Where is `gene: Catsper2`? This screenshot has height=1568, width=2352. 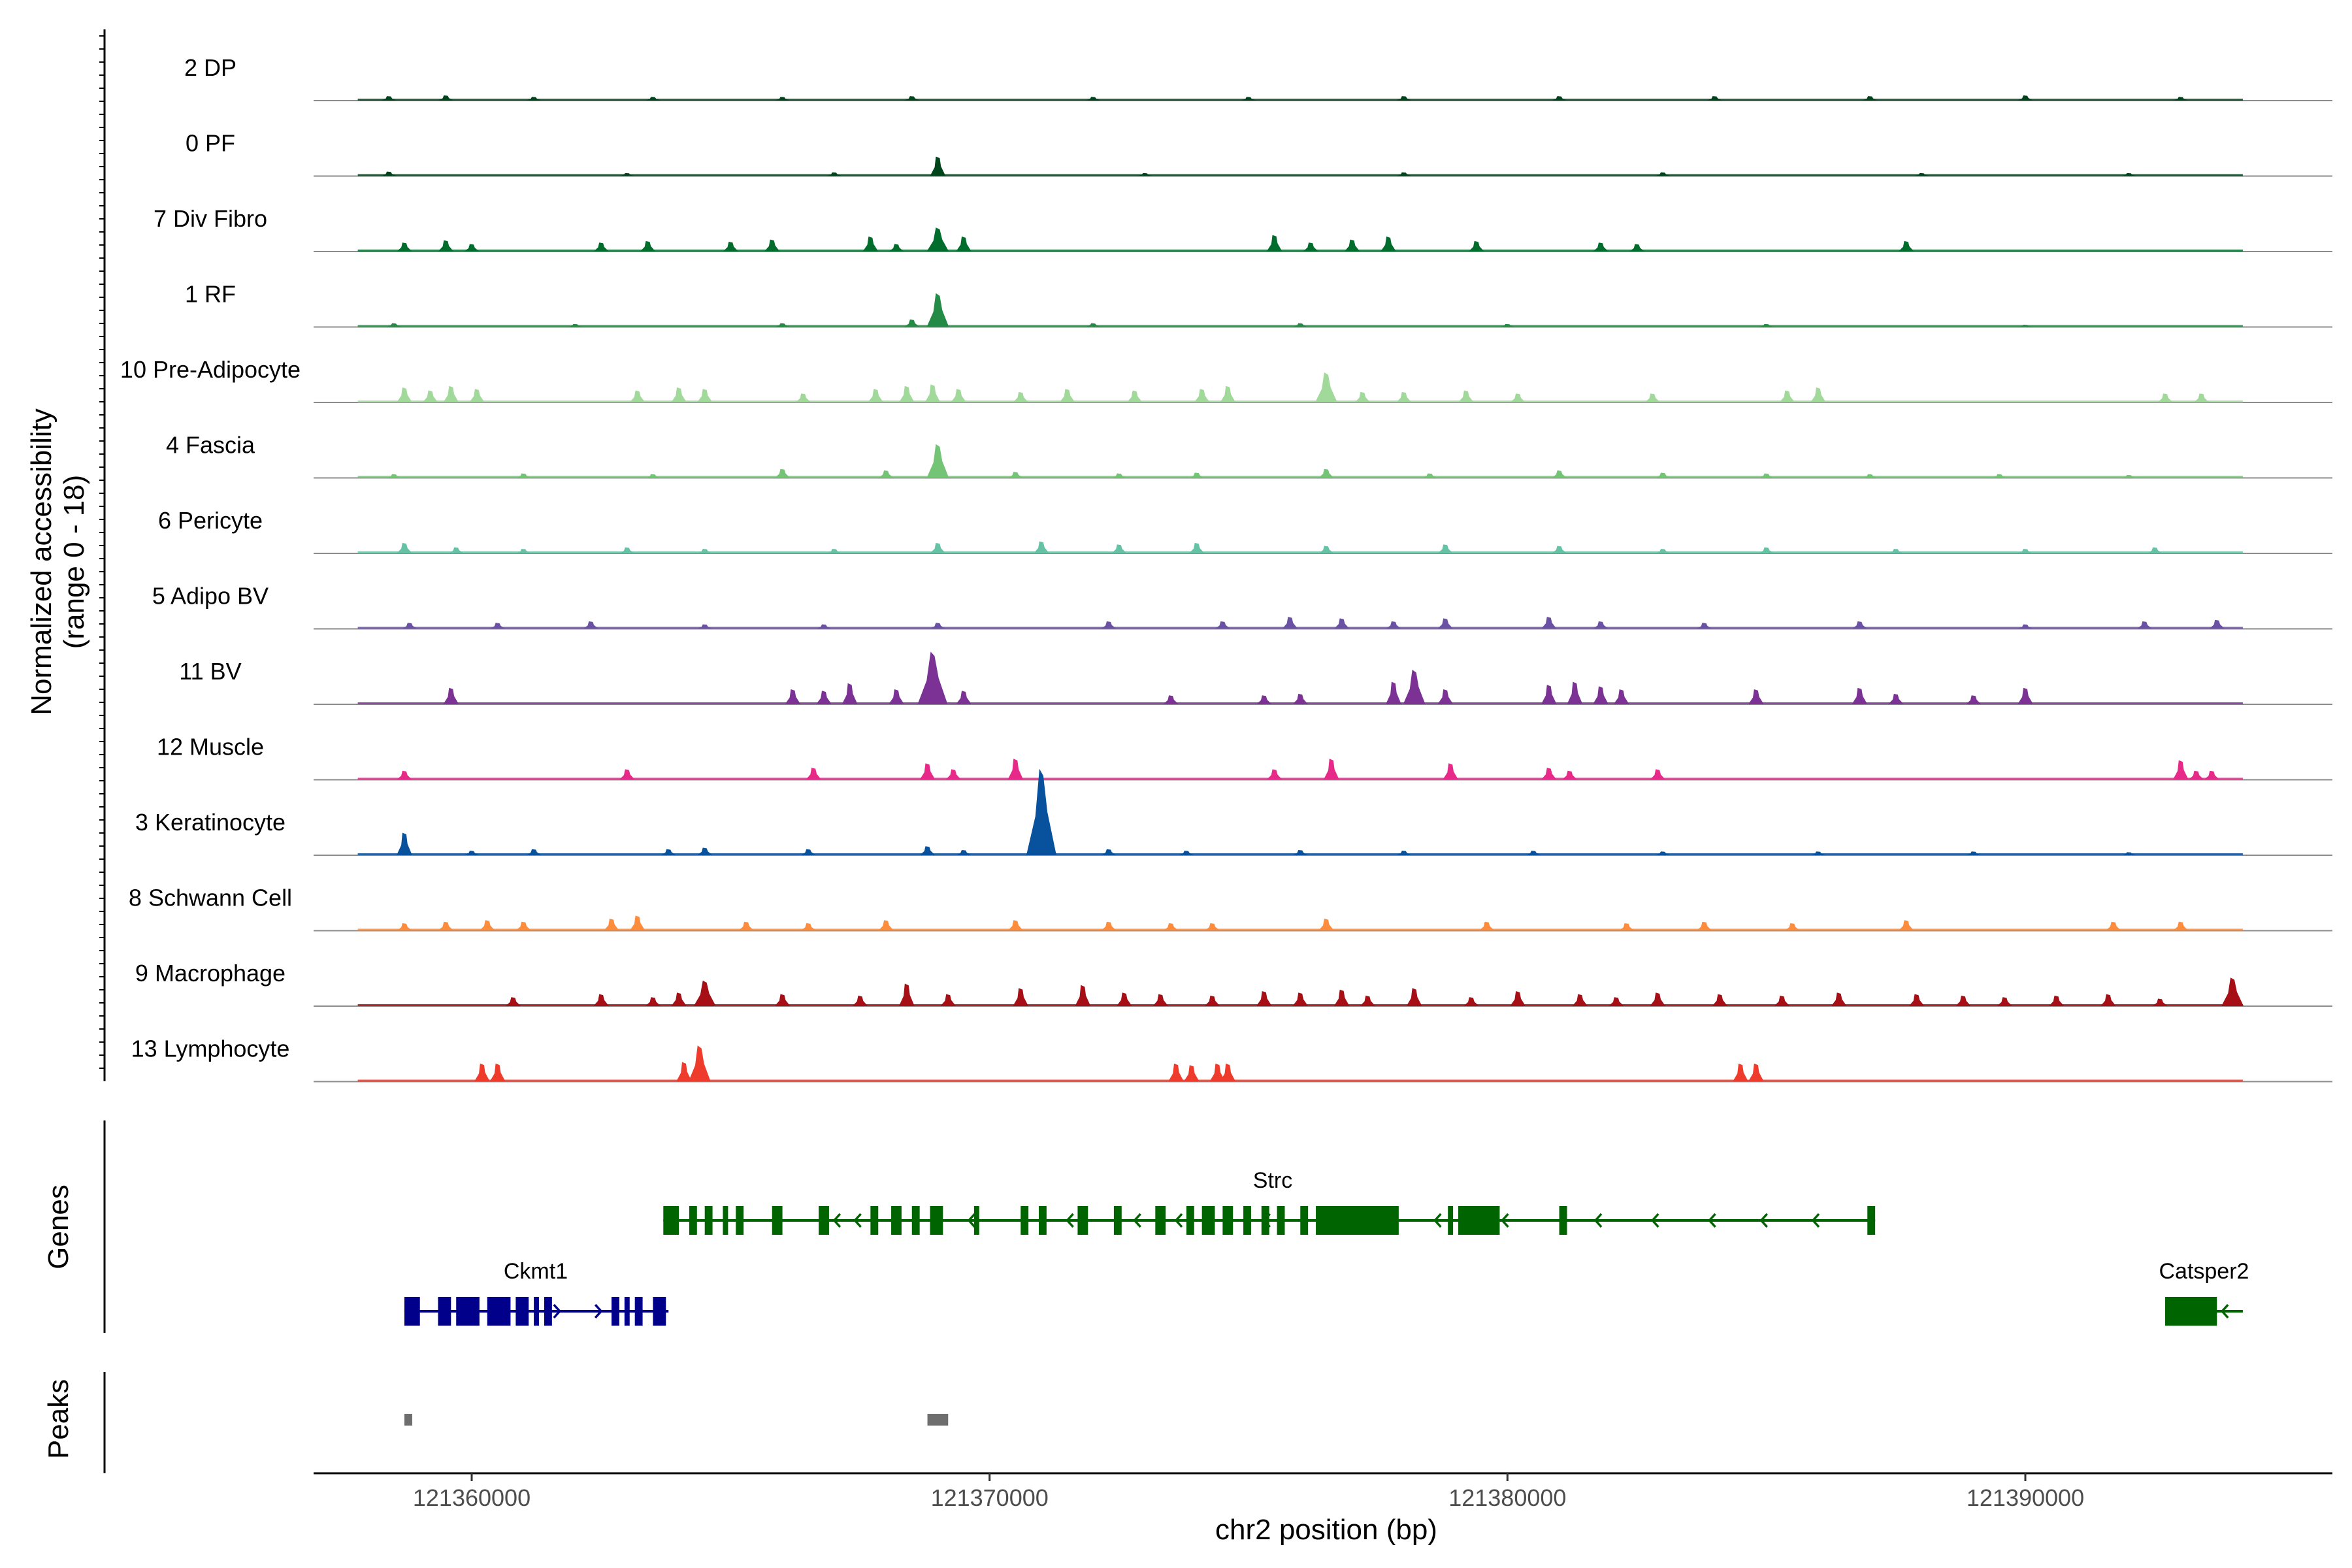 gene: Catsper2 is located at coordinates (2204, 1292).